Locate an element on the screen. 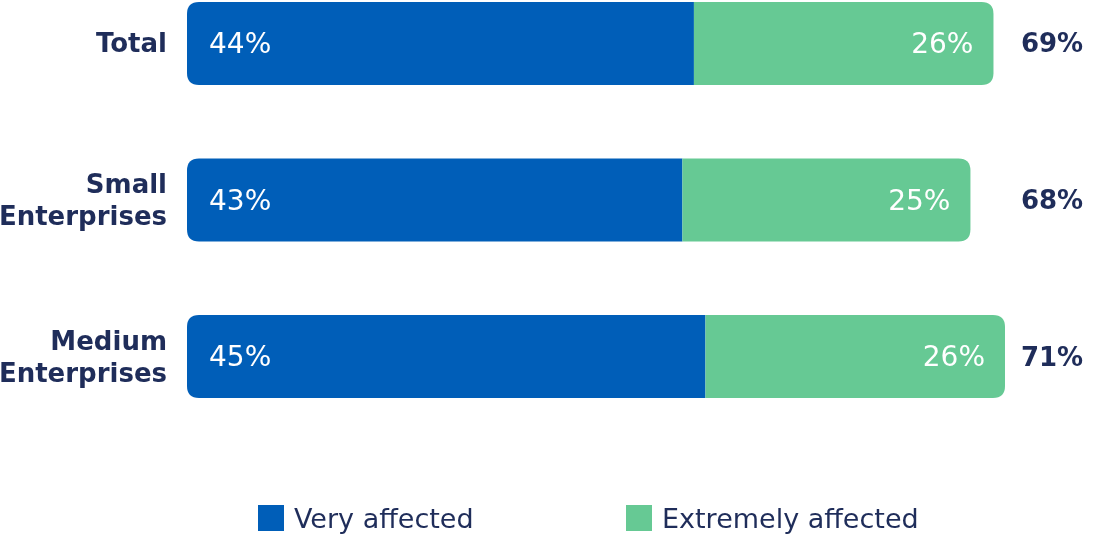 This screenshot has height=535, width=1094. data-label: 25% is located at coordinates (919, 200).